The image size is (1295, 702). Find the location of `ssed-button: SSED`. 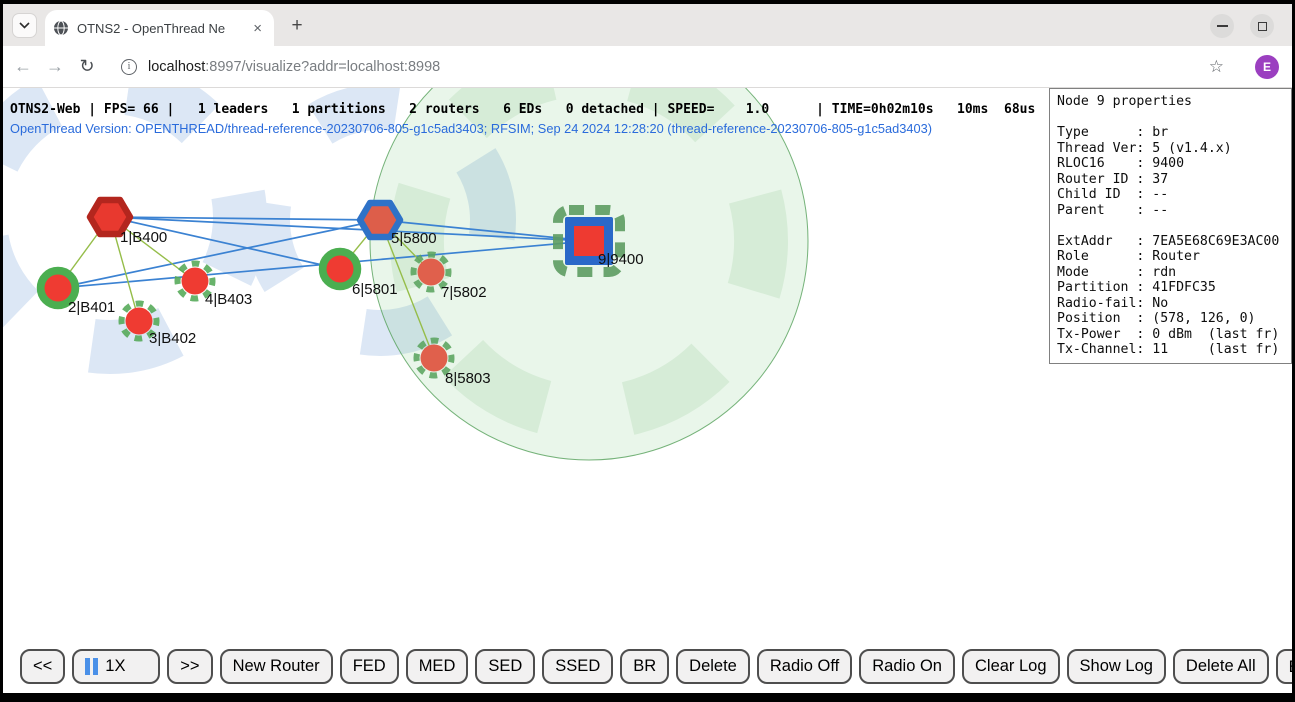

ssed-button: SSED is located at coordinates (578, 666).